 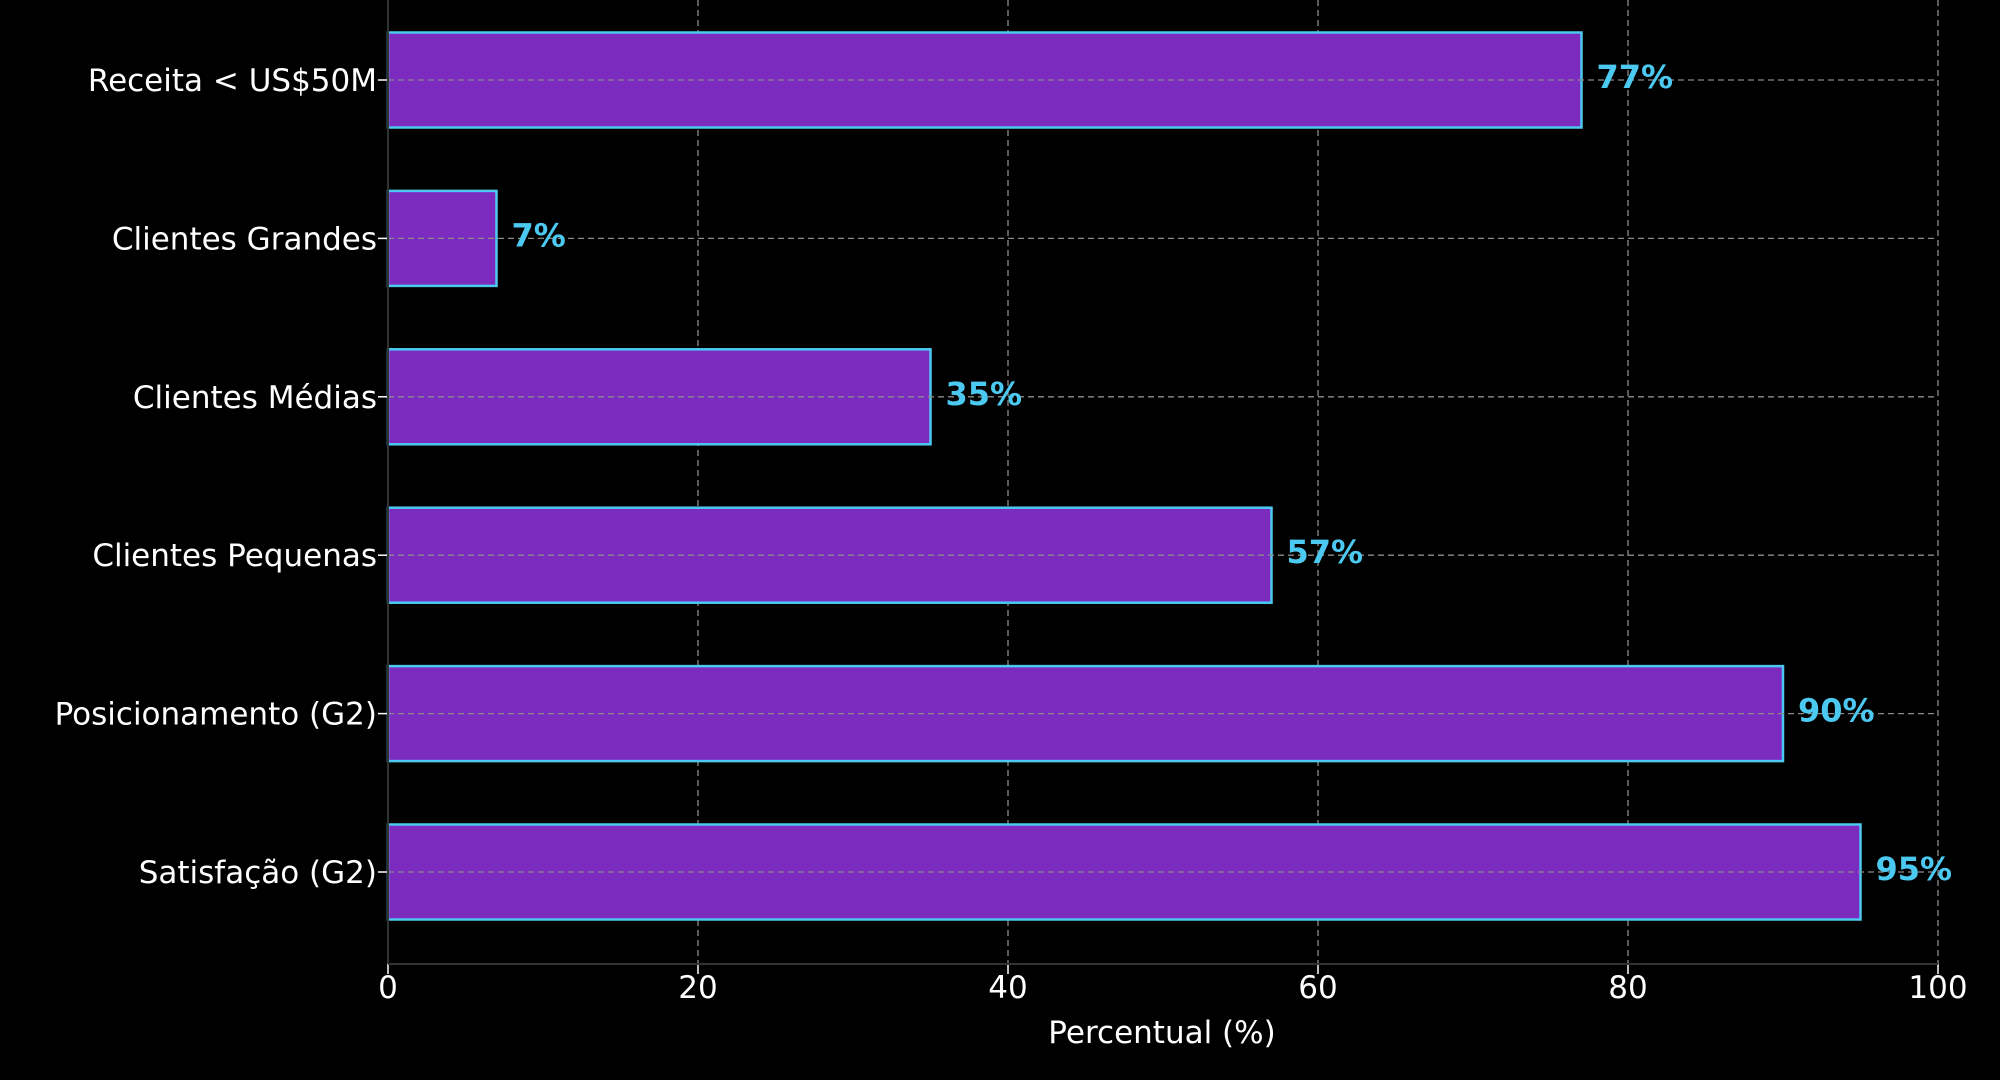 I want to click on data-label: 7%, so click(x=539, y=235).